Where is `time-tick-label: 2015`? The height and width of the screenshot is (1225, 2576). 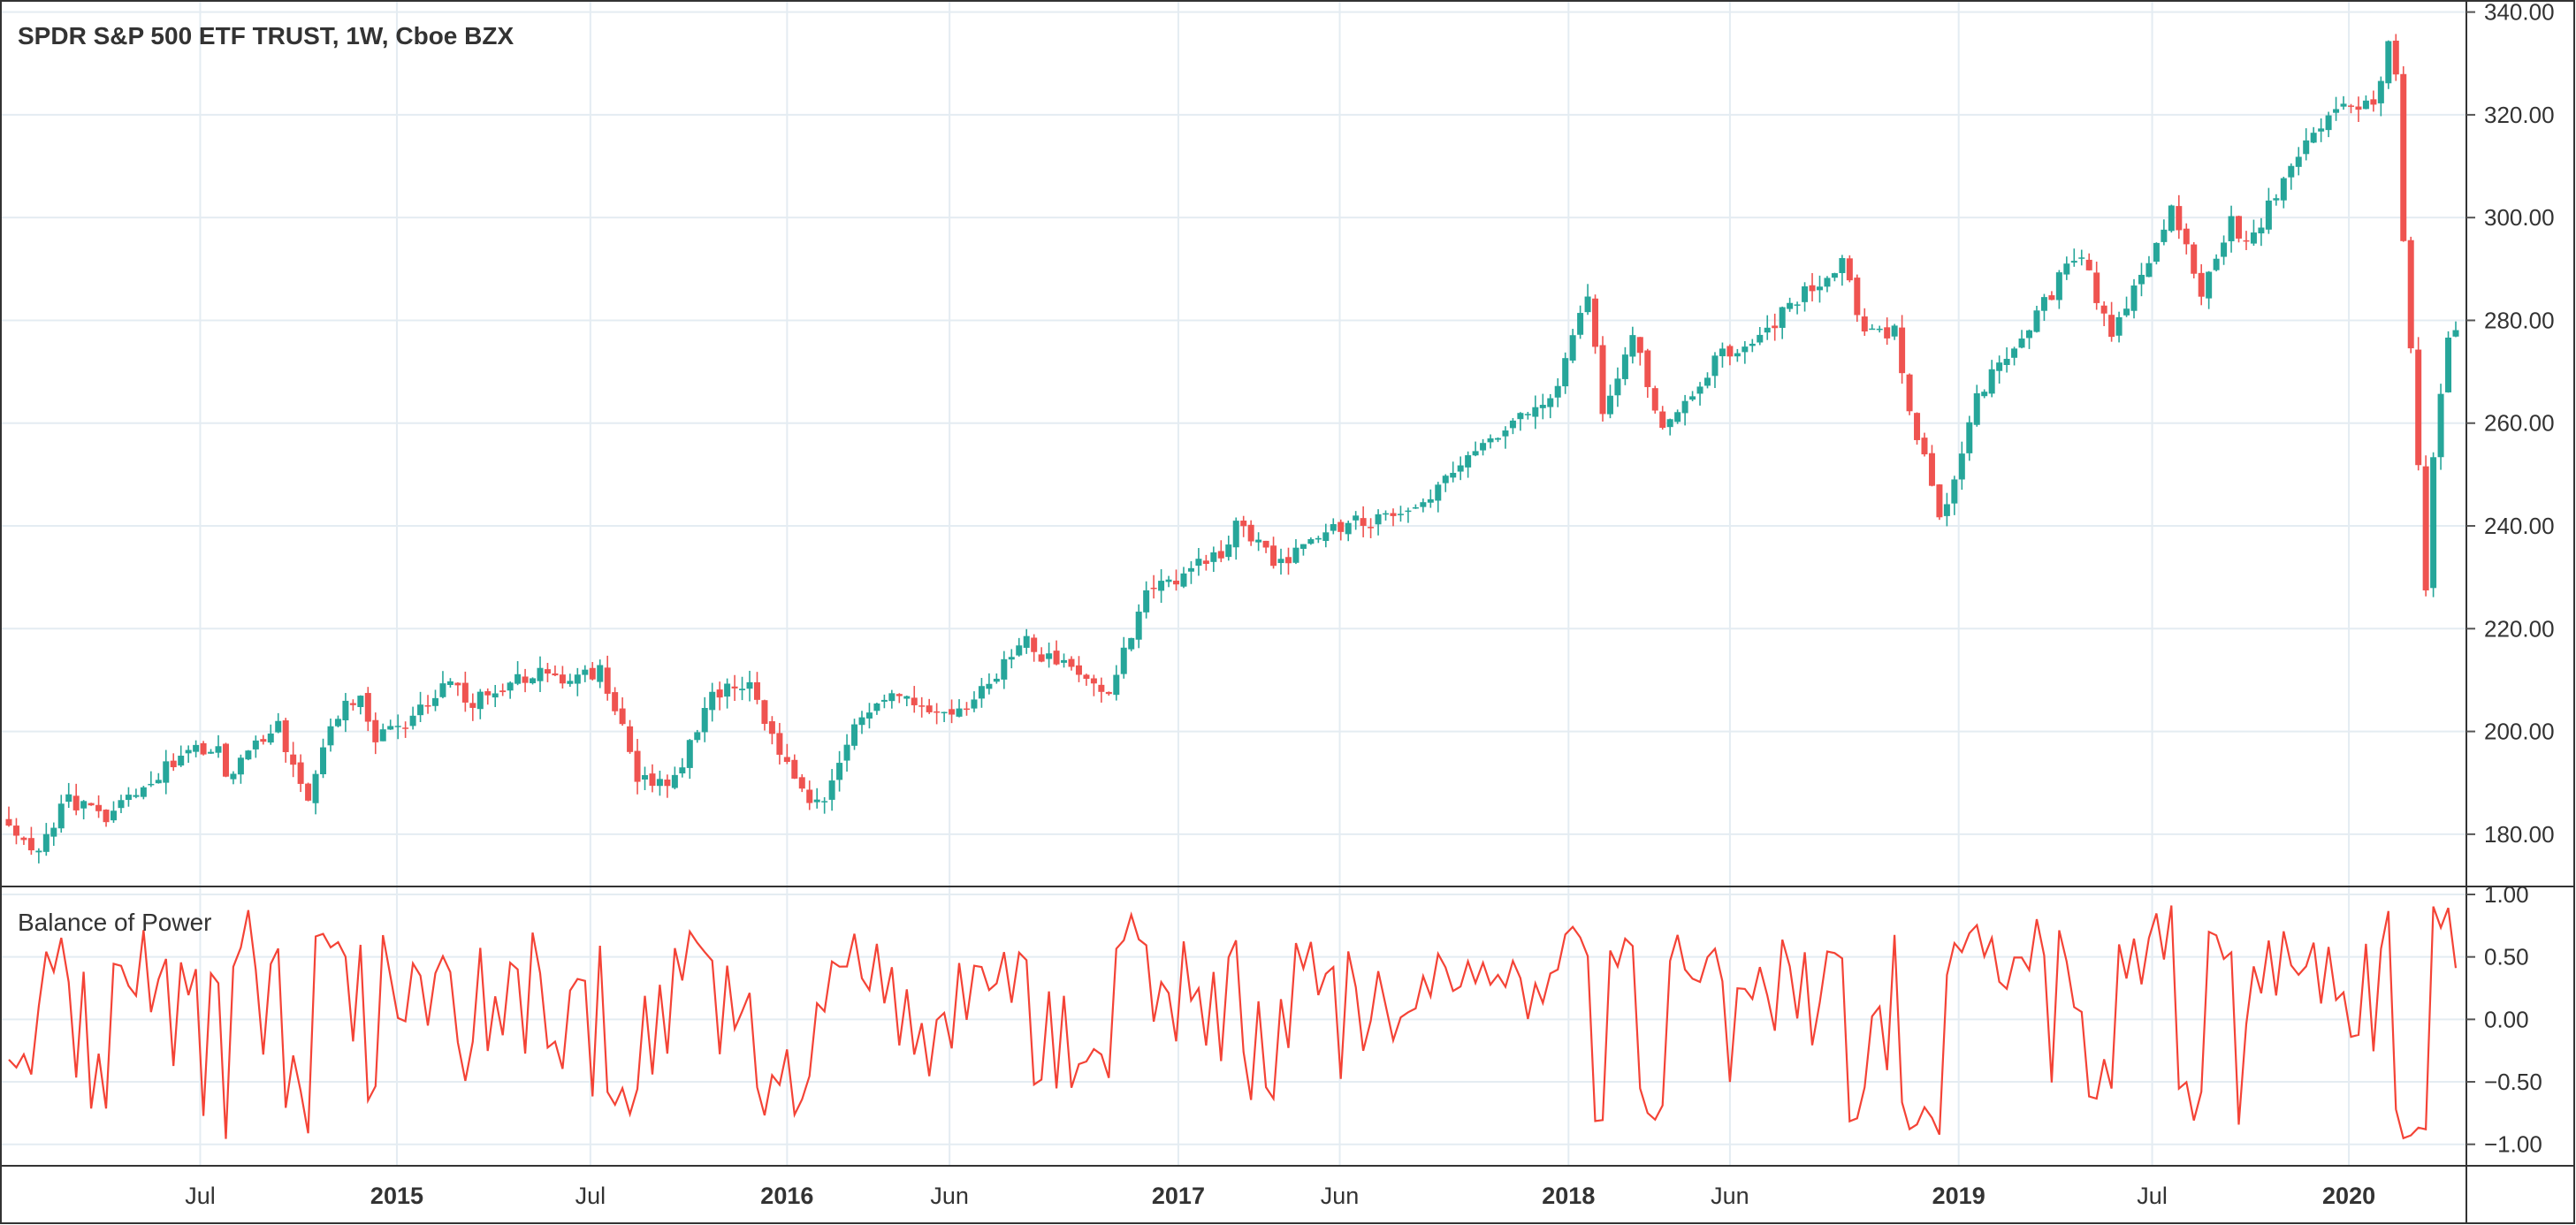 time-tick-label: 2015 is located at coordinates (396, 1196).